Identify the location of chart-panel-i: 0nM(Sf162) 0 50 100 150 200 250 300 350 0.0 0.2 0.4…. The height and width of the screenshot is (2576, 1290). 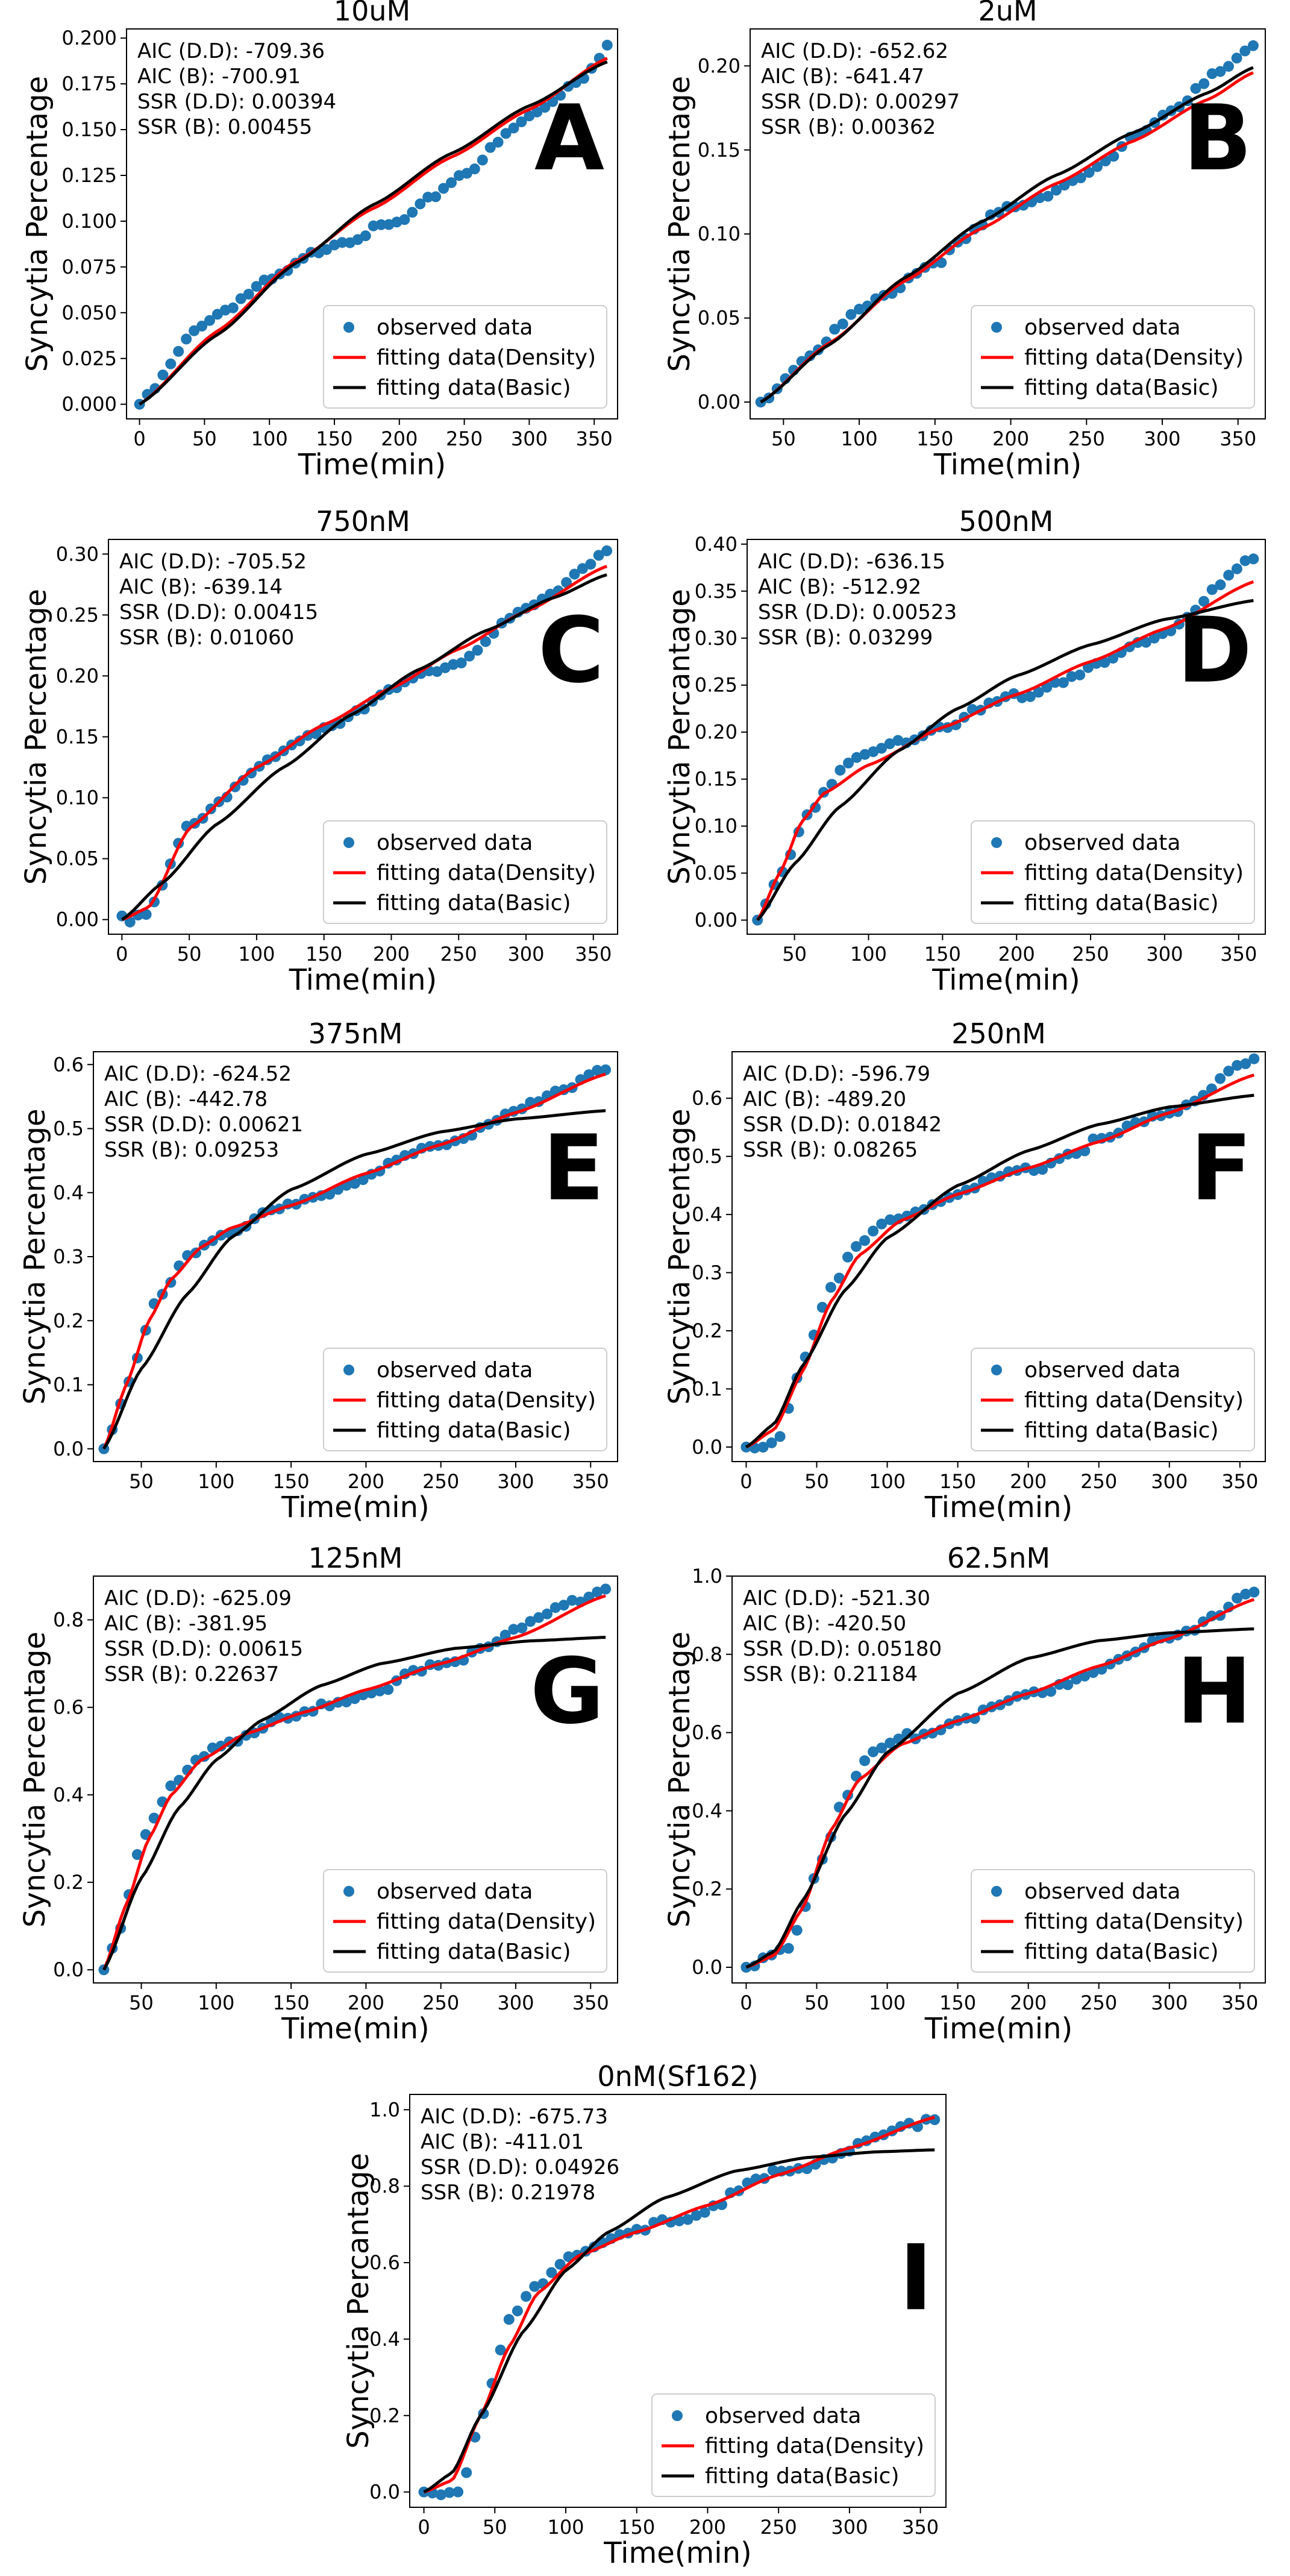
(644, 2315).